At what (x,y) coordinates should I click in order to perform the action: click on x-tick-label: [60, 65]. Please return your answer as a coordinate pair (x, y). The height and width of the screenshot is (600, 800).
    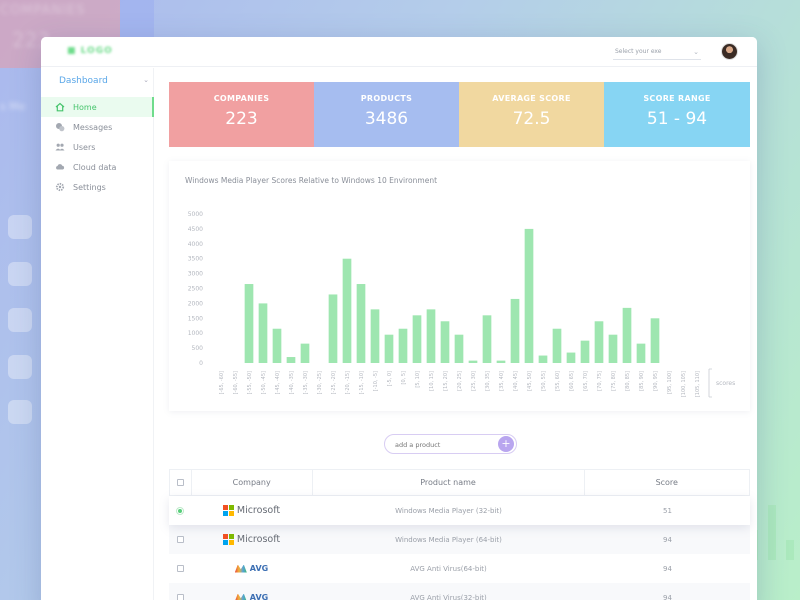
    Looking at the image, I should click on (572, 381).